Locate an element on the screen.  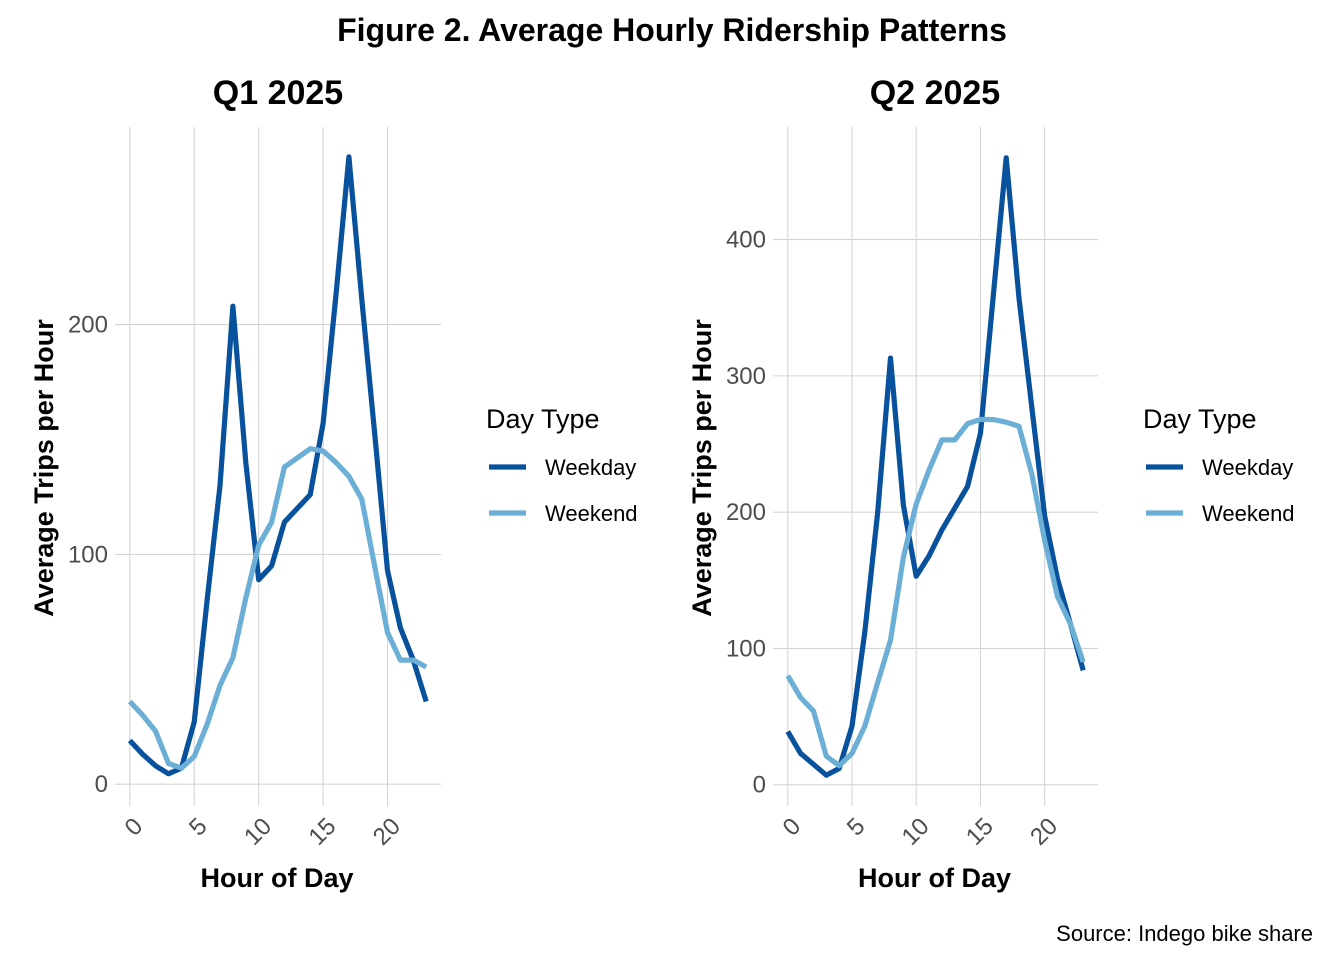
y-tick-label: 400 is located at coordinates (746, 240).